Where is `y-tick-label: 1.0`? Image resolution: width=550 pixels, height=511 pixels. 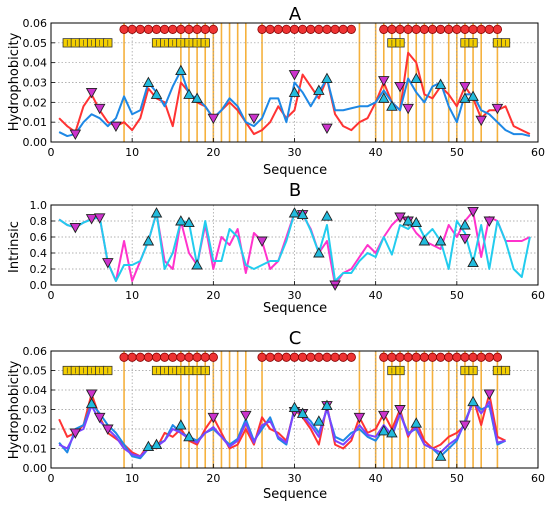 y-tick-label: 1.0 is located at coordinates (39, 205).